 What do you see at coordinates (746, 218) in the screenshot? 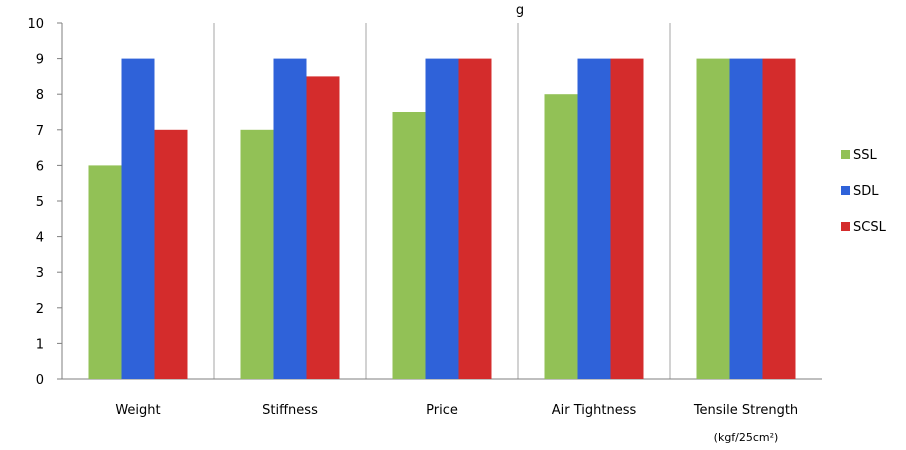
I see `bar-sdl-tensile-strength` at bounding box center [746, 218].